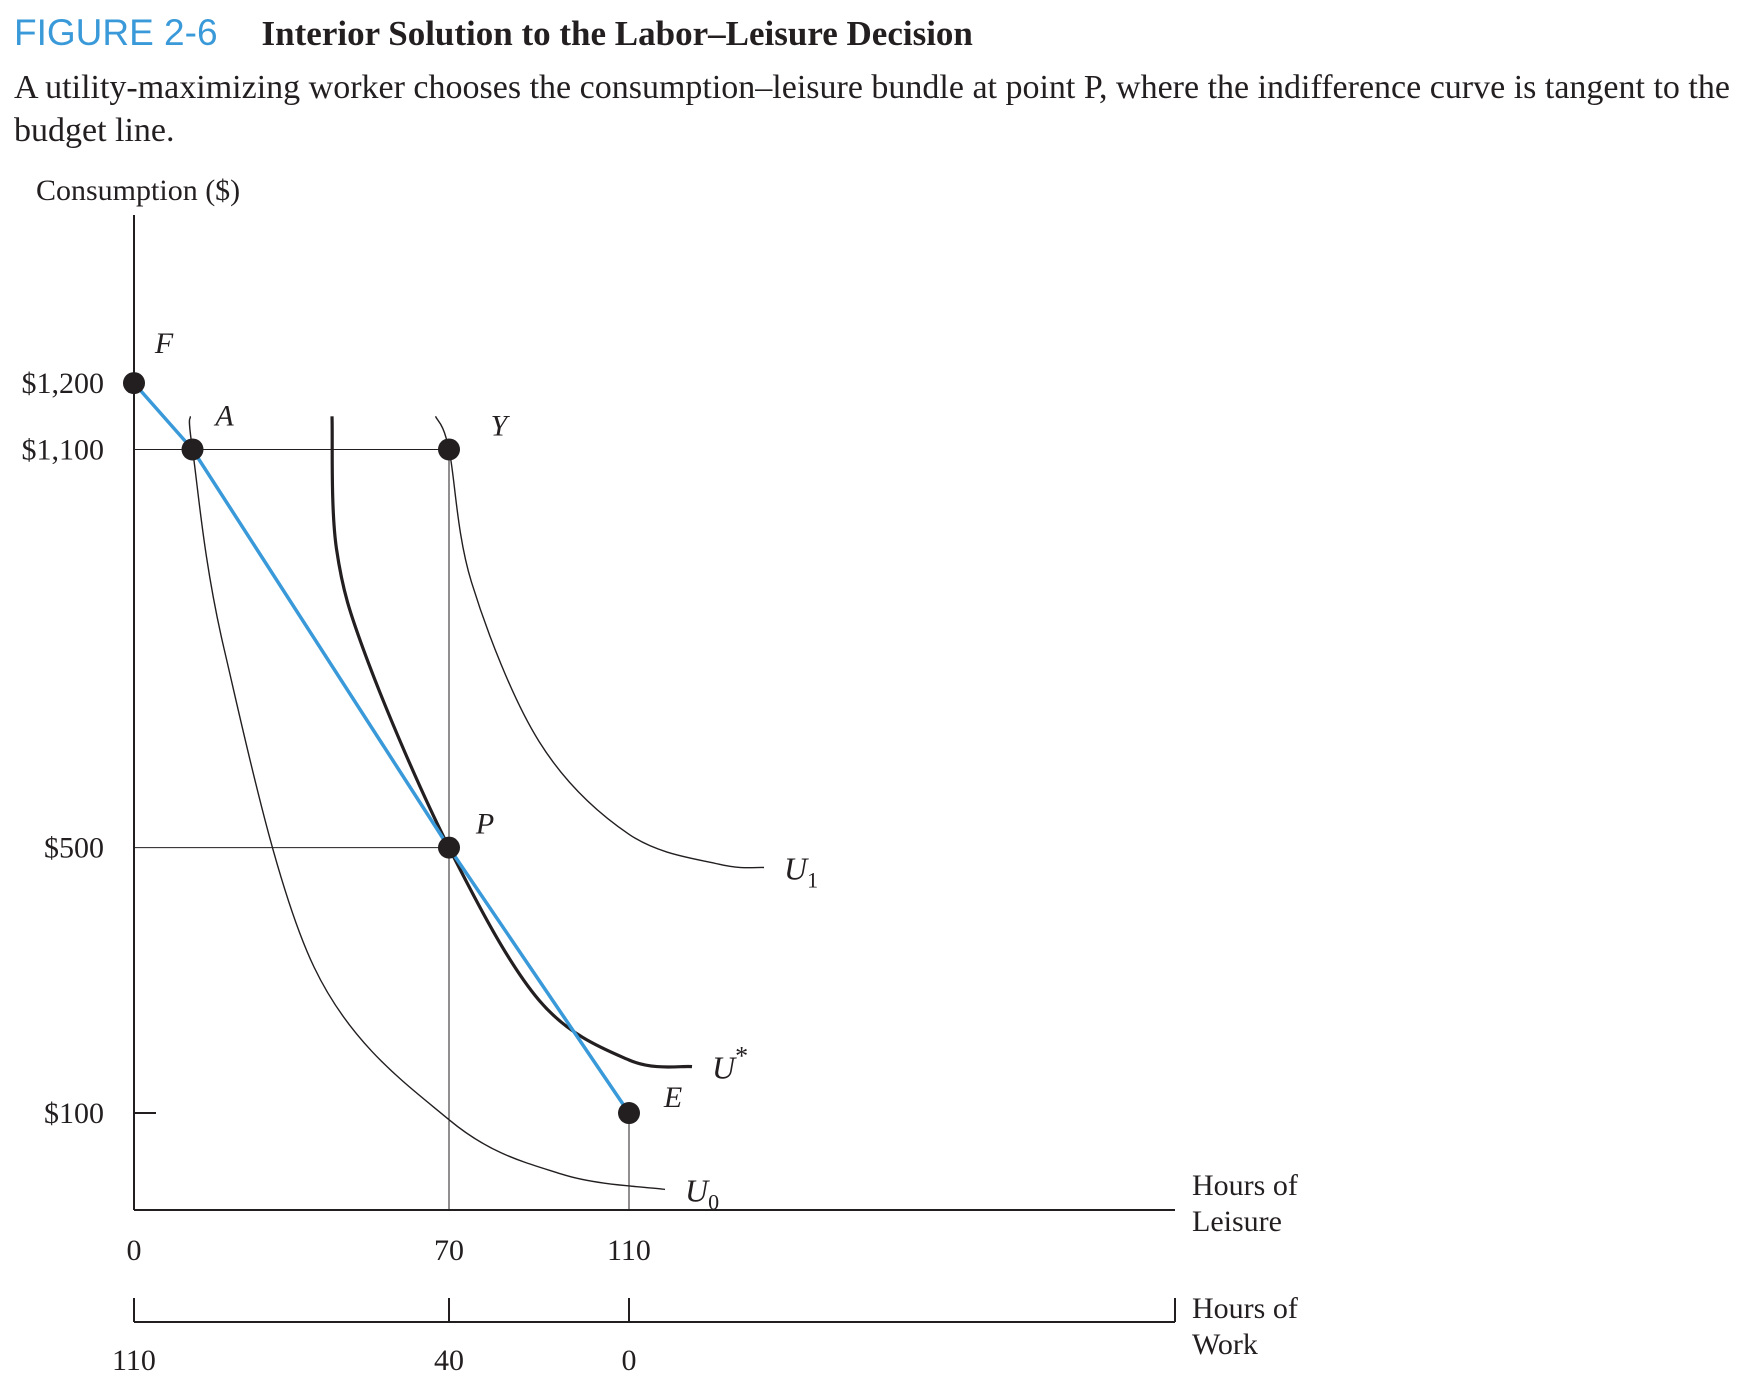 This screenshot has width=1746, height=1396. I want to click on point-e, so click(629, 1113).